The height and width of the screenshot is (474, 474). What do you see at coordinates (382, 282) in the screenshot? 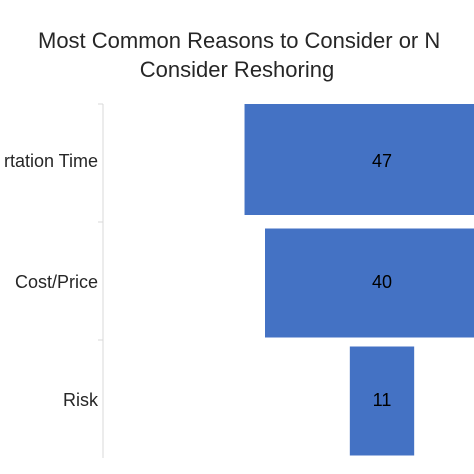
I see `data-label-1: 40` at bounding box center [382, 282].